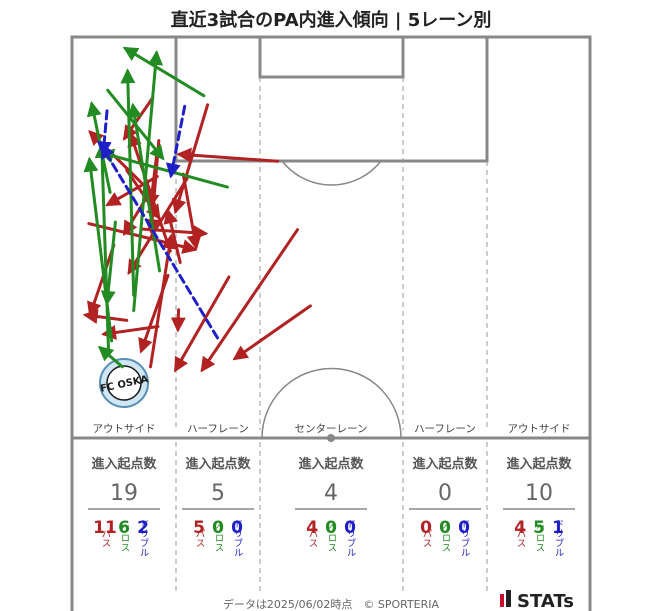 Image resolution: width=663 pixels, height=611 pixels. Describe the element at coordinates (539, 429) in the screenshot. I see `lane-label-outside-right: アウトサイド` at that location.